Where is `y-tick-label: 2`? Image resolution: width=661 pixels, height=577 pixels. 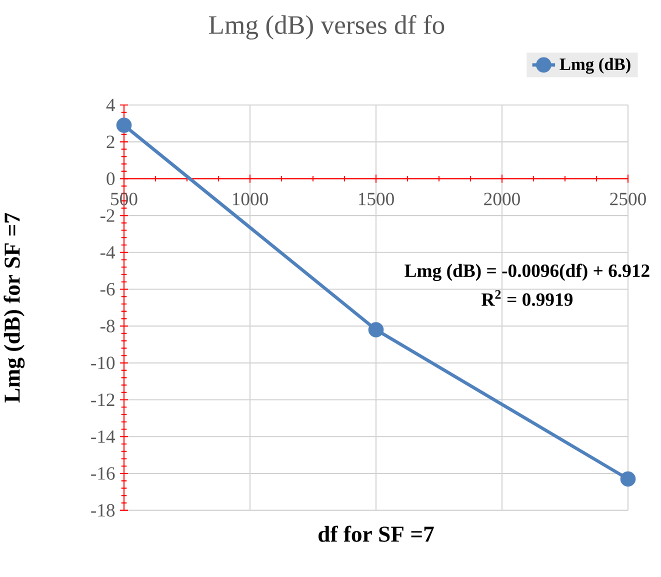
y-tick-label: 2 is located at coordinates (110, 142).